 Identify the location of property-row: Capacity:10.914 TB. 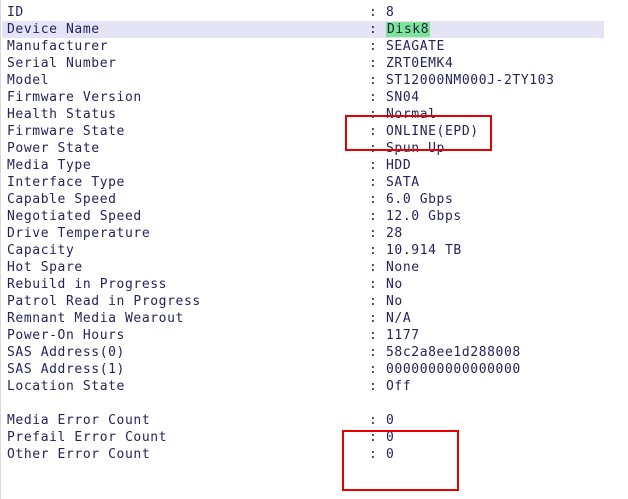
(314, 250).